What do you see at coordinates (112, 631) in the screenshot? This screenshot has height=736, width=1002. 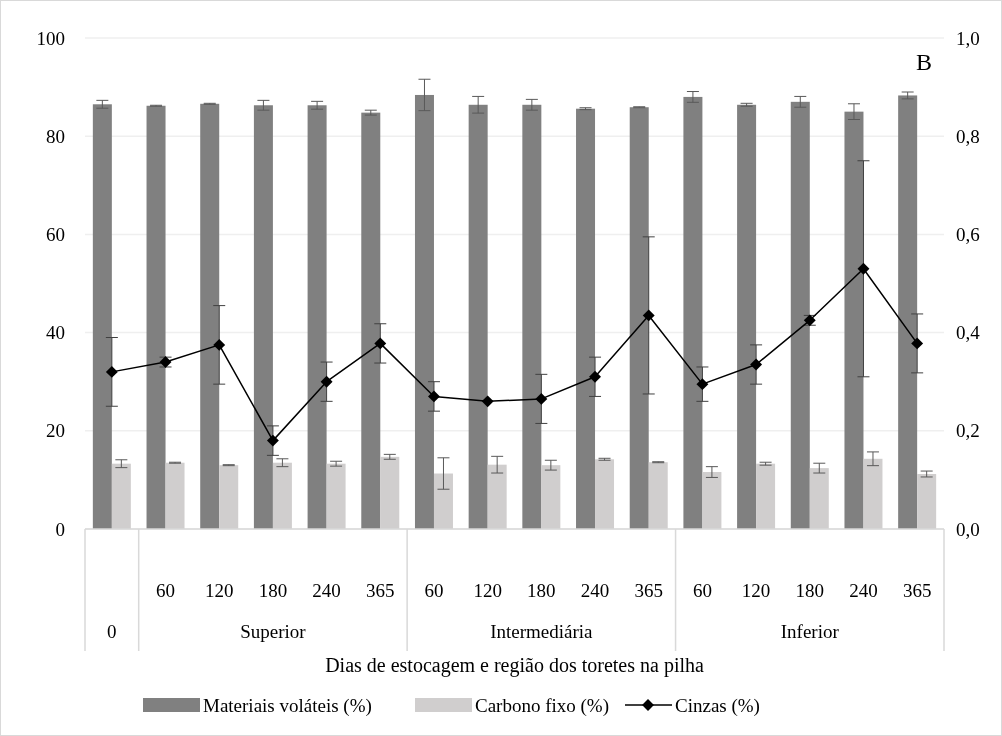 I see `text: 0` at bounding box center [112, 631].